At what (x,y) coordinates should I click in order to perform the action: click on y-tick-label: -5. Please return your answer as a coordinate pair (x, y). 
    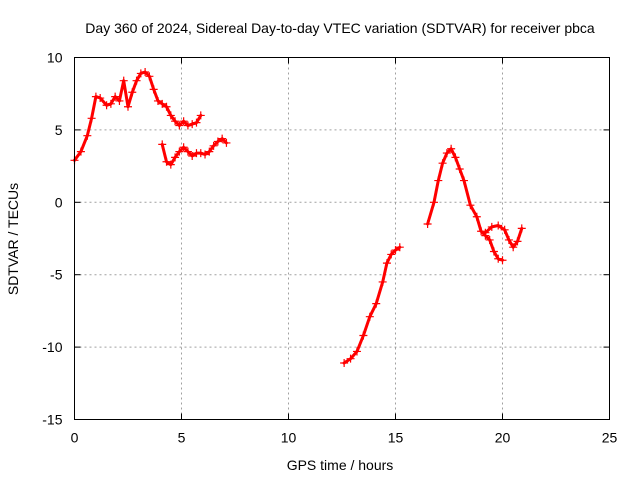
    Looking at the image, I should click on (56, 275).